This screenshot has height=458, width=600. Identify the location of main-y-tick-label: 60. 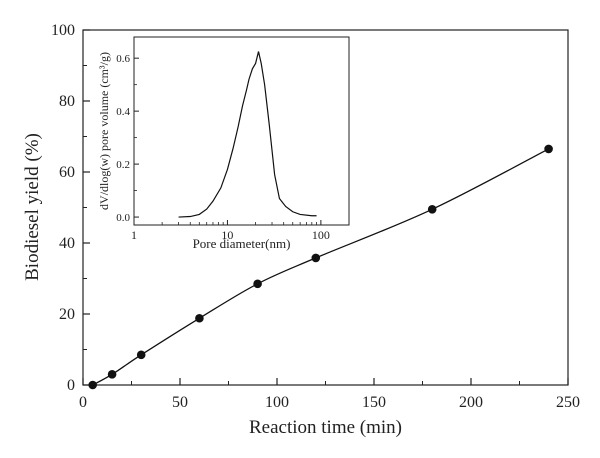
(67, 172).